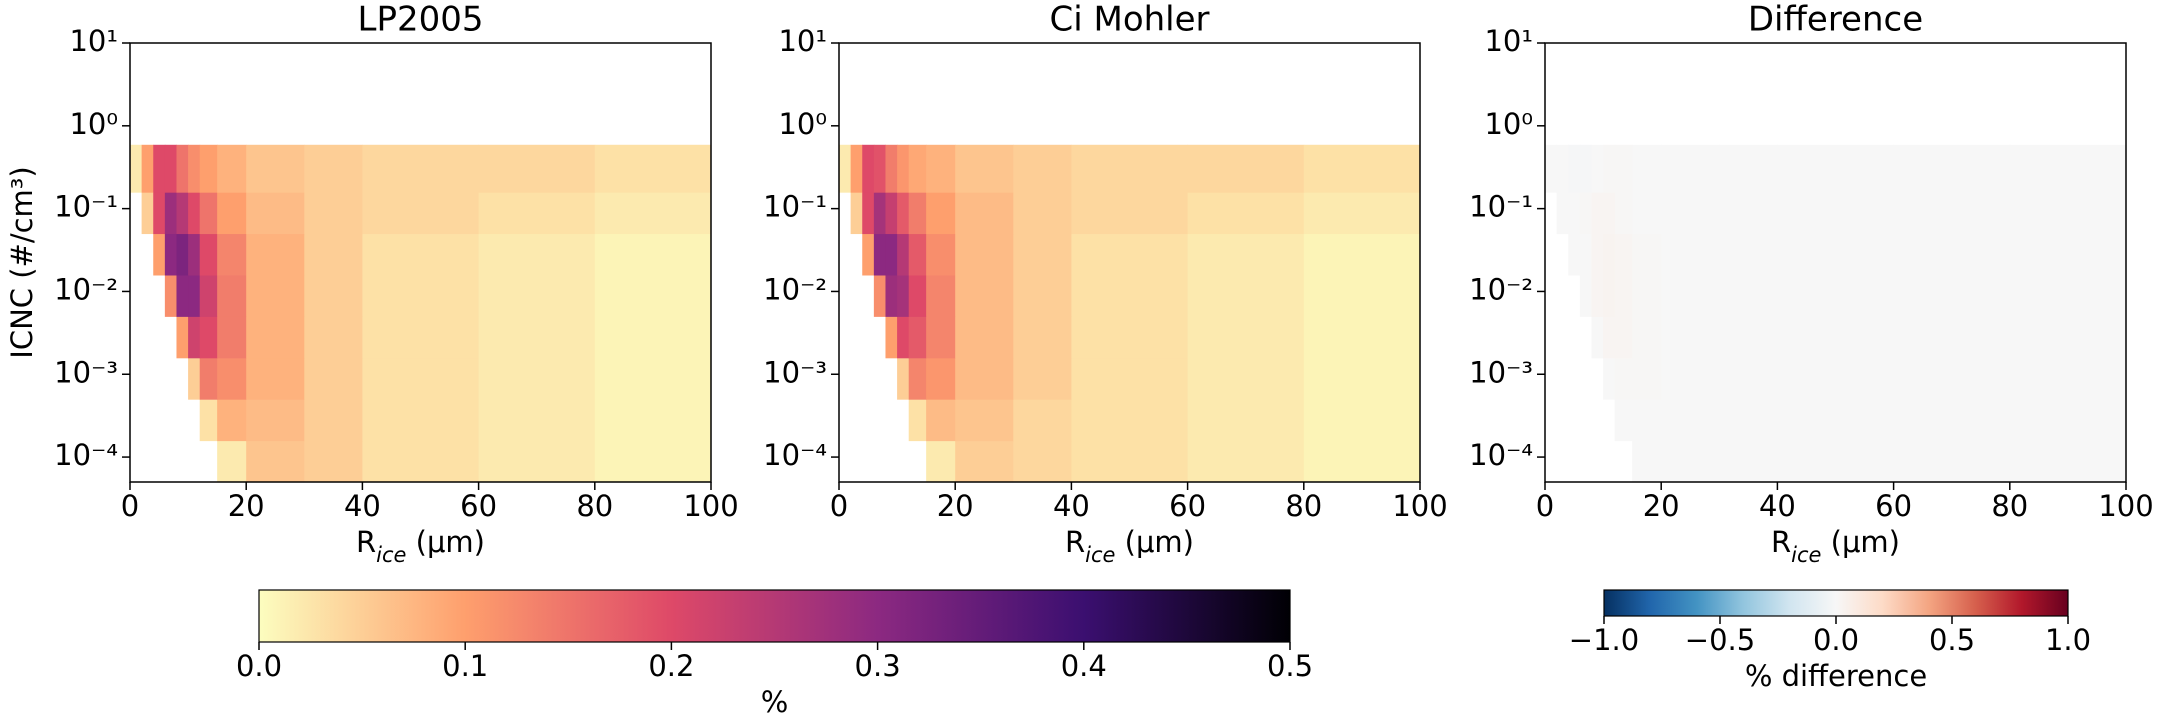 The height and width of the screenshot is (720, 2160). I want to click on colorbar-tick-label: 0.5, so click(1290, 666).